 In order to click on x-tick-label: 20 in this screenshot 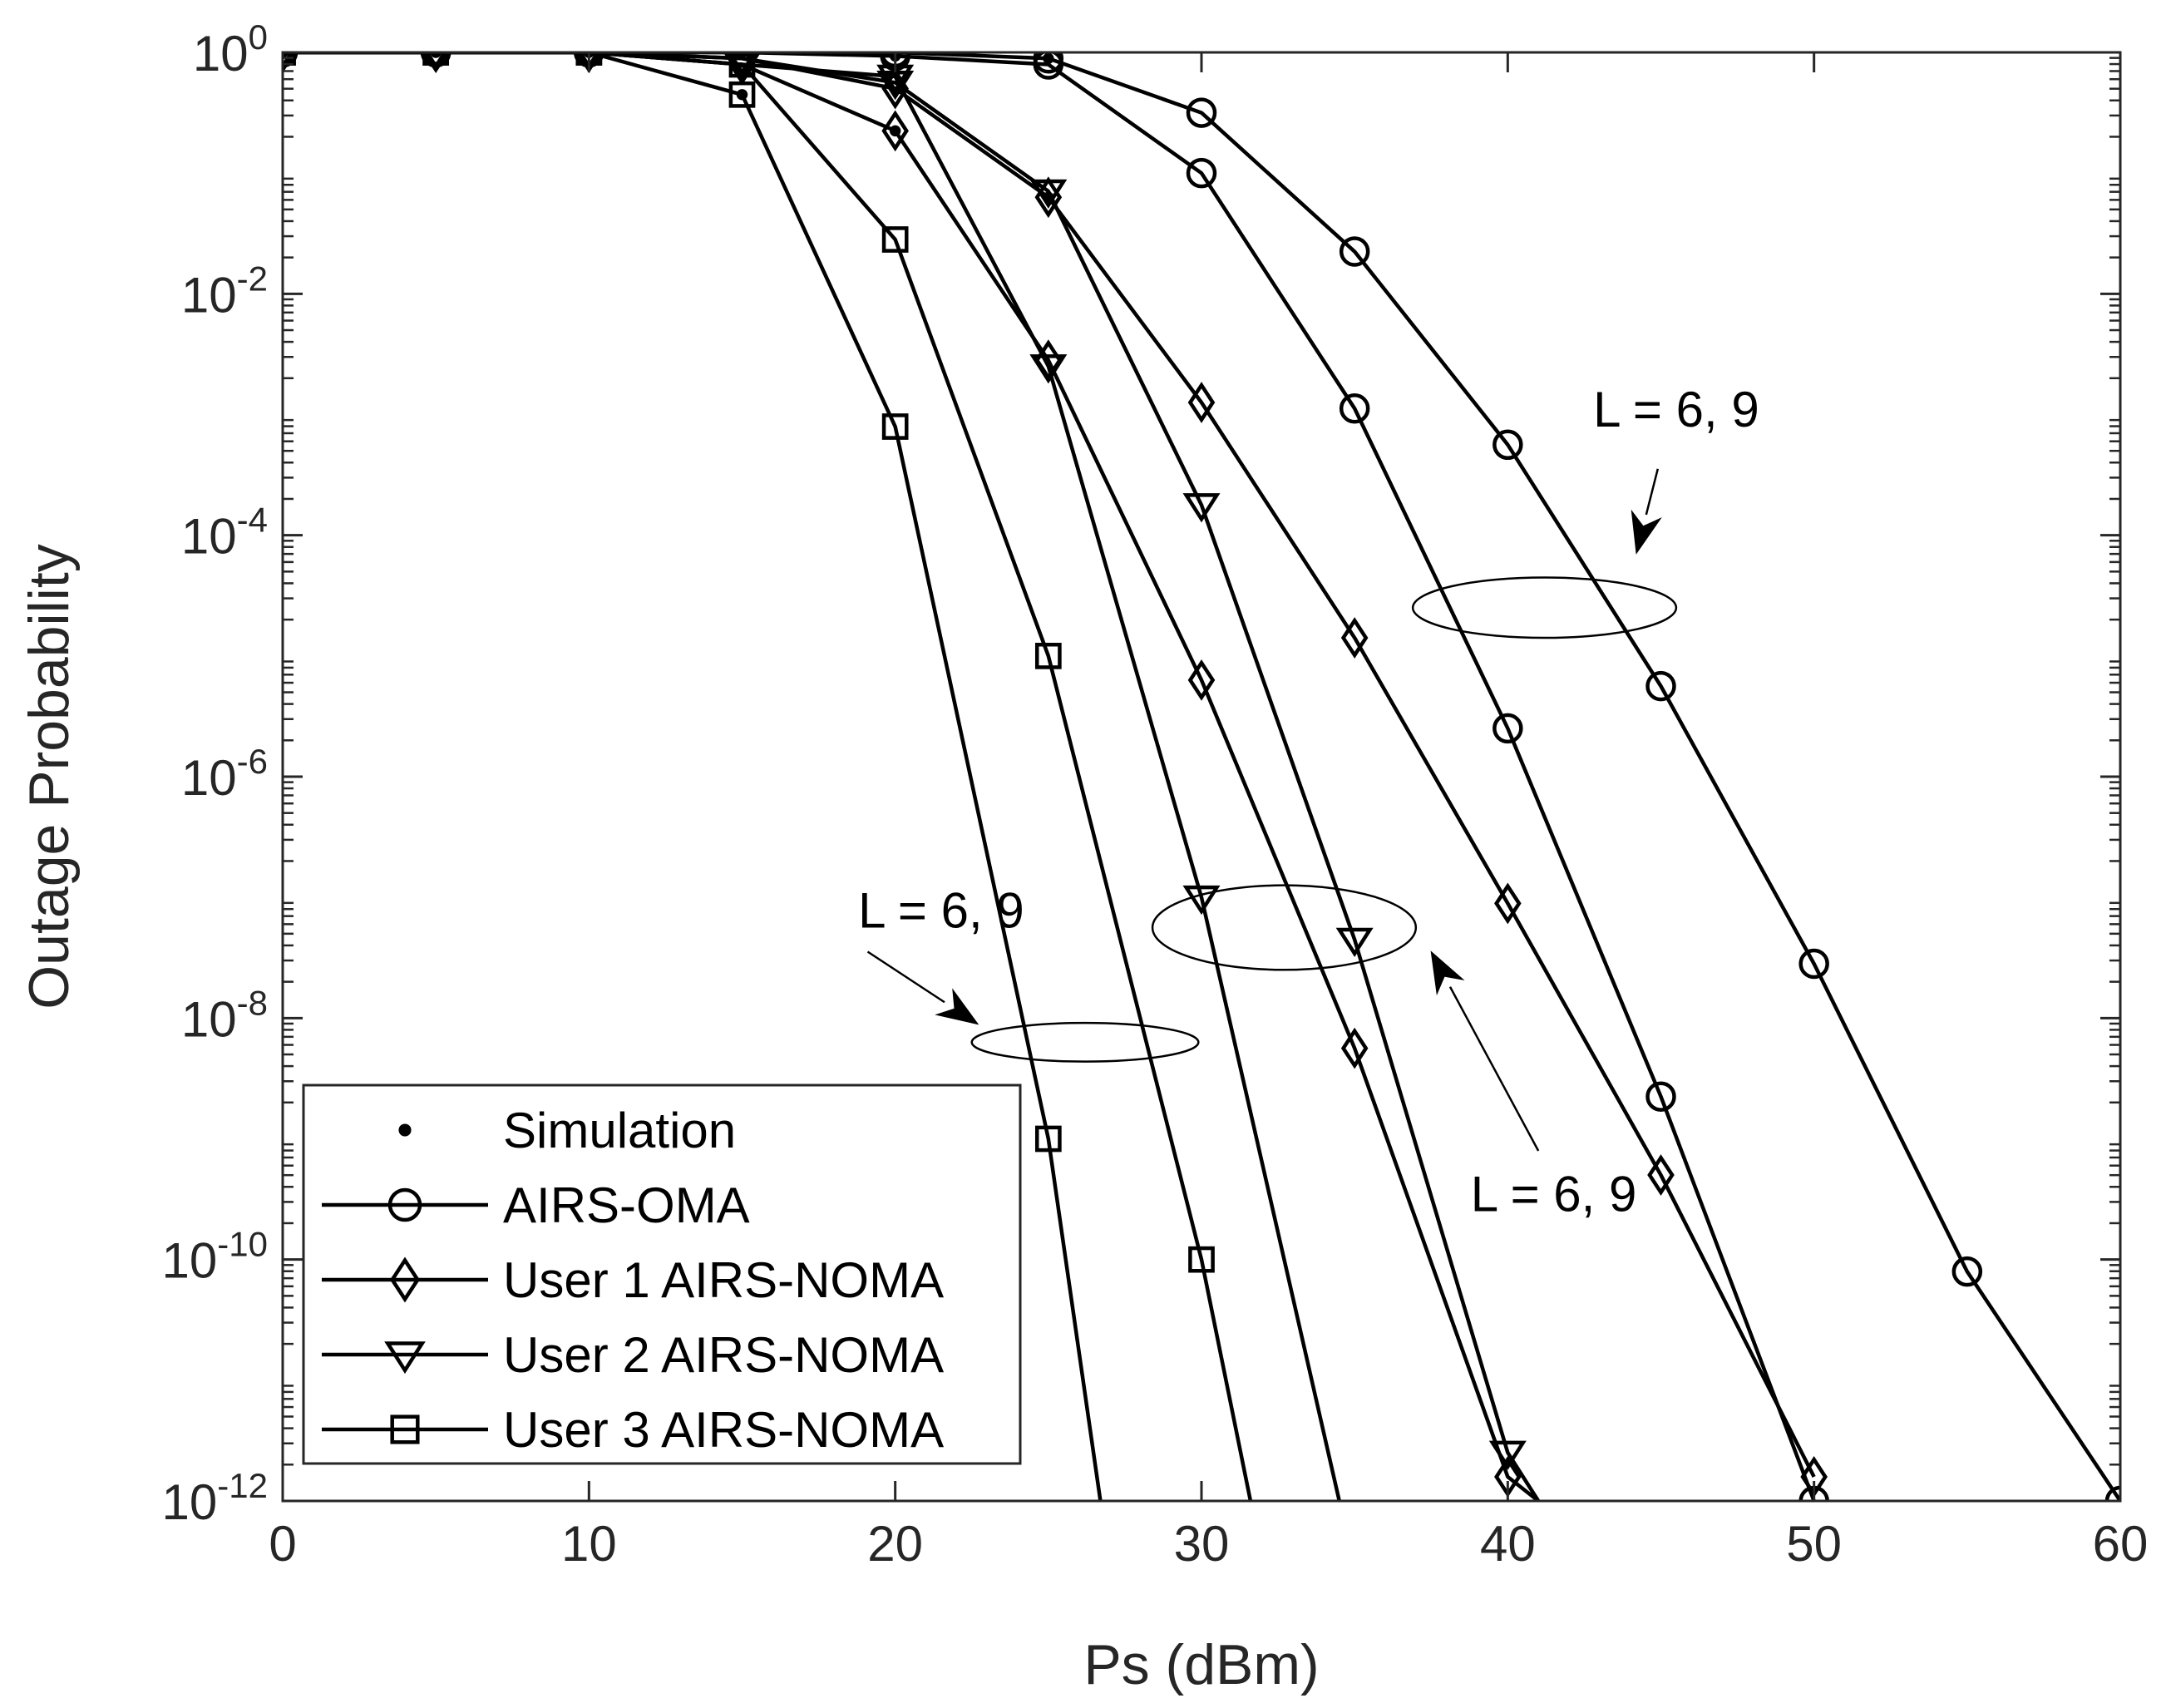, I will do `click(895, 1544)`.